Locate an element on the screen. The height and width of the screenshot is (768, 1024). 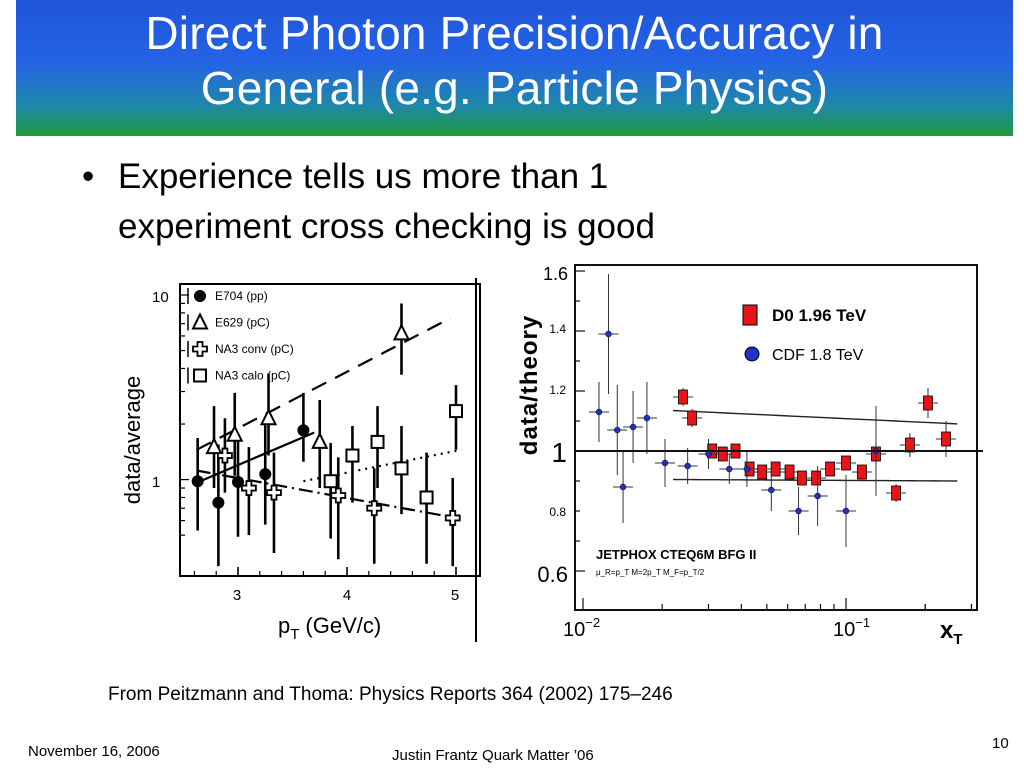
theory-scales-annotation: μ_R=p_T M=2p_T M_F=p_T/2 is located at coordinates (650, 572).